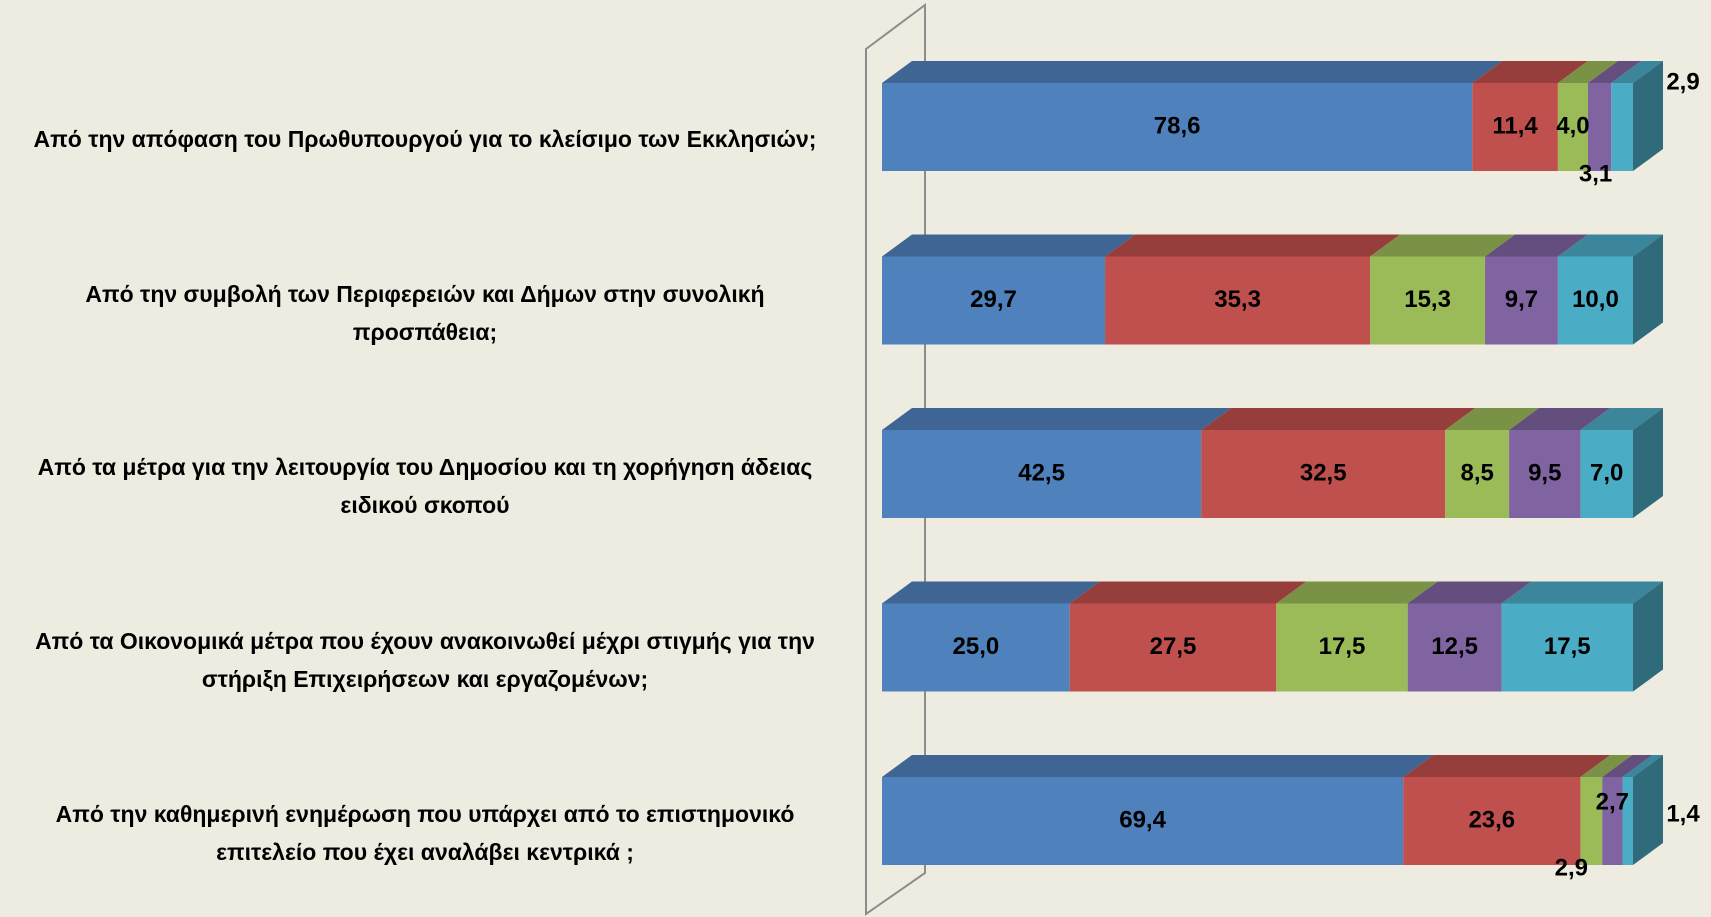  I want to click on data-label: 15,3, so click(1427, 299).